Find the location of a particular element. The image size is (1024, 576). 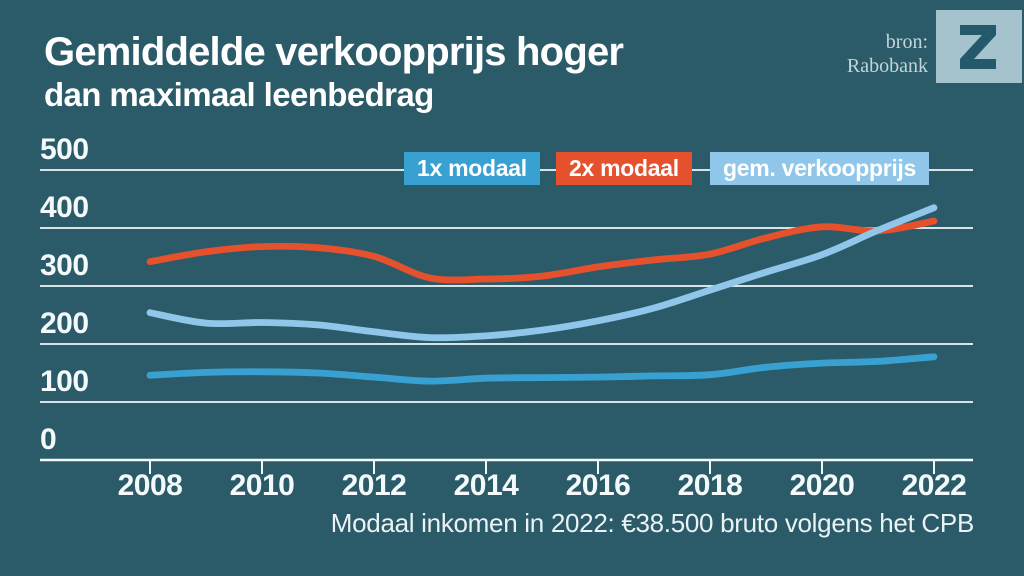

y-axis-label-500: 500 is located at coordinates (64, 149).